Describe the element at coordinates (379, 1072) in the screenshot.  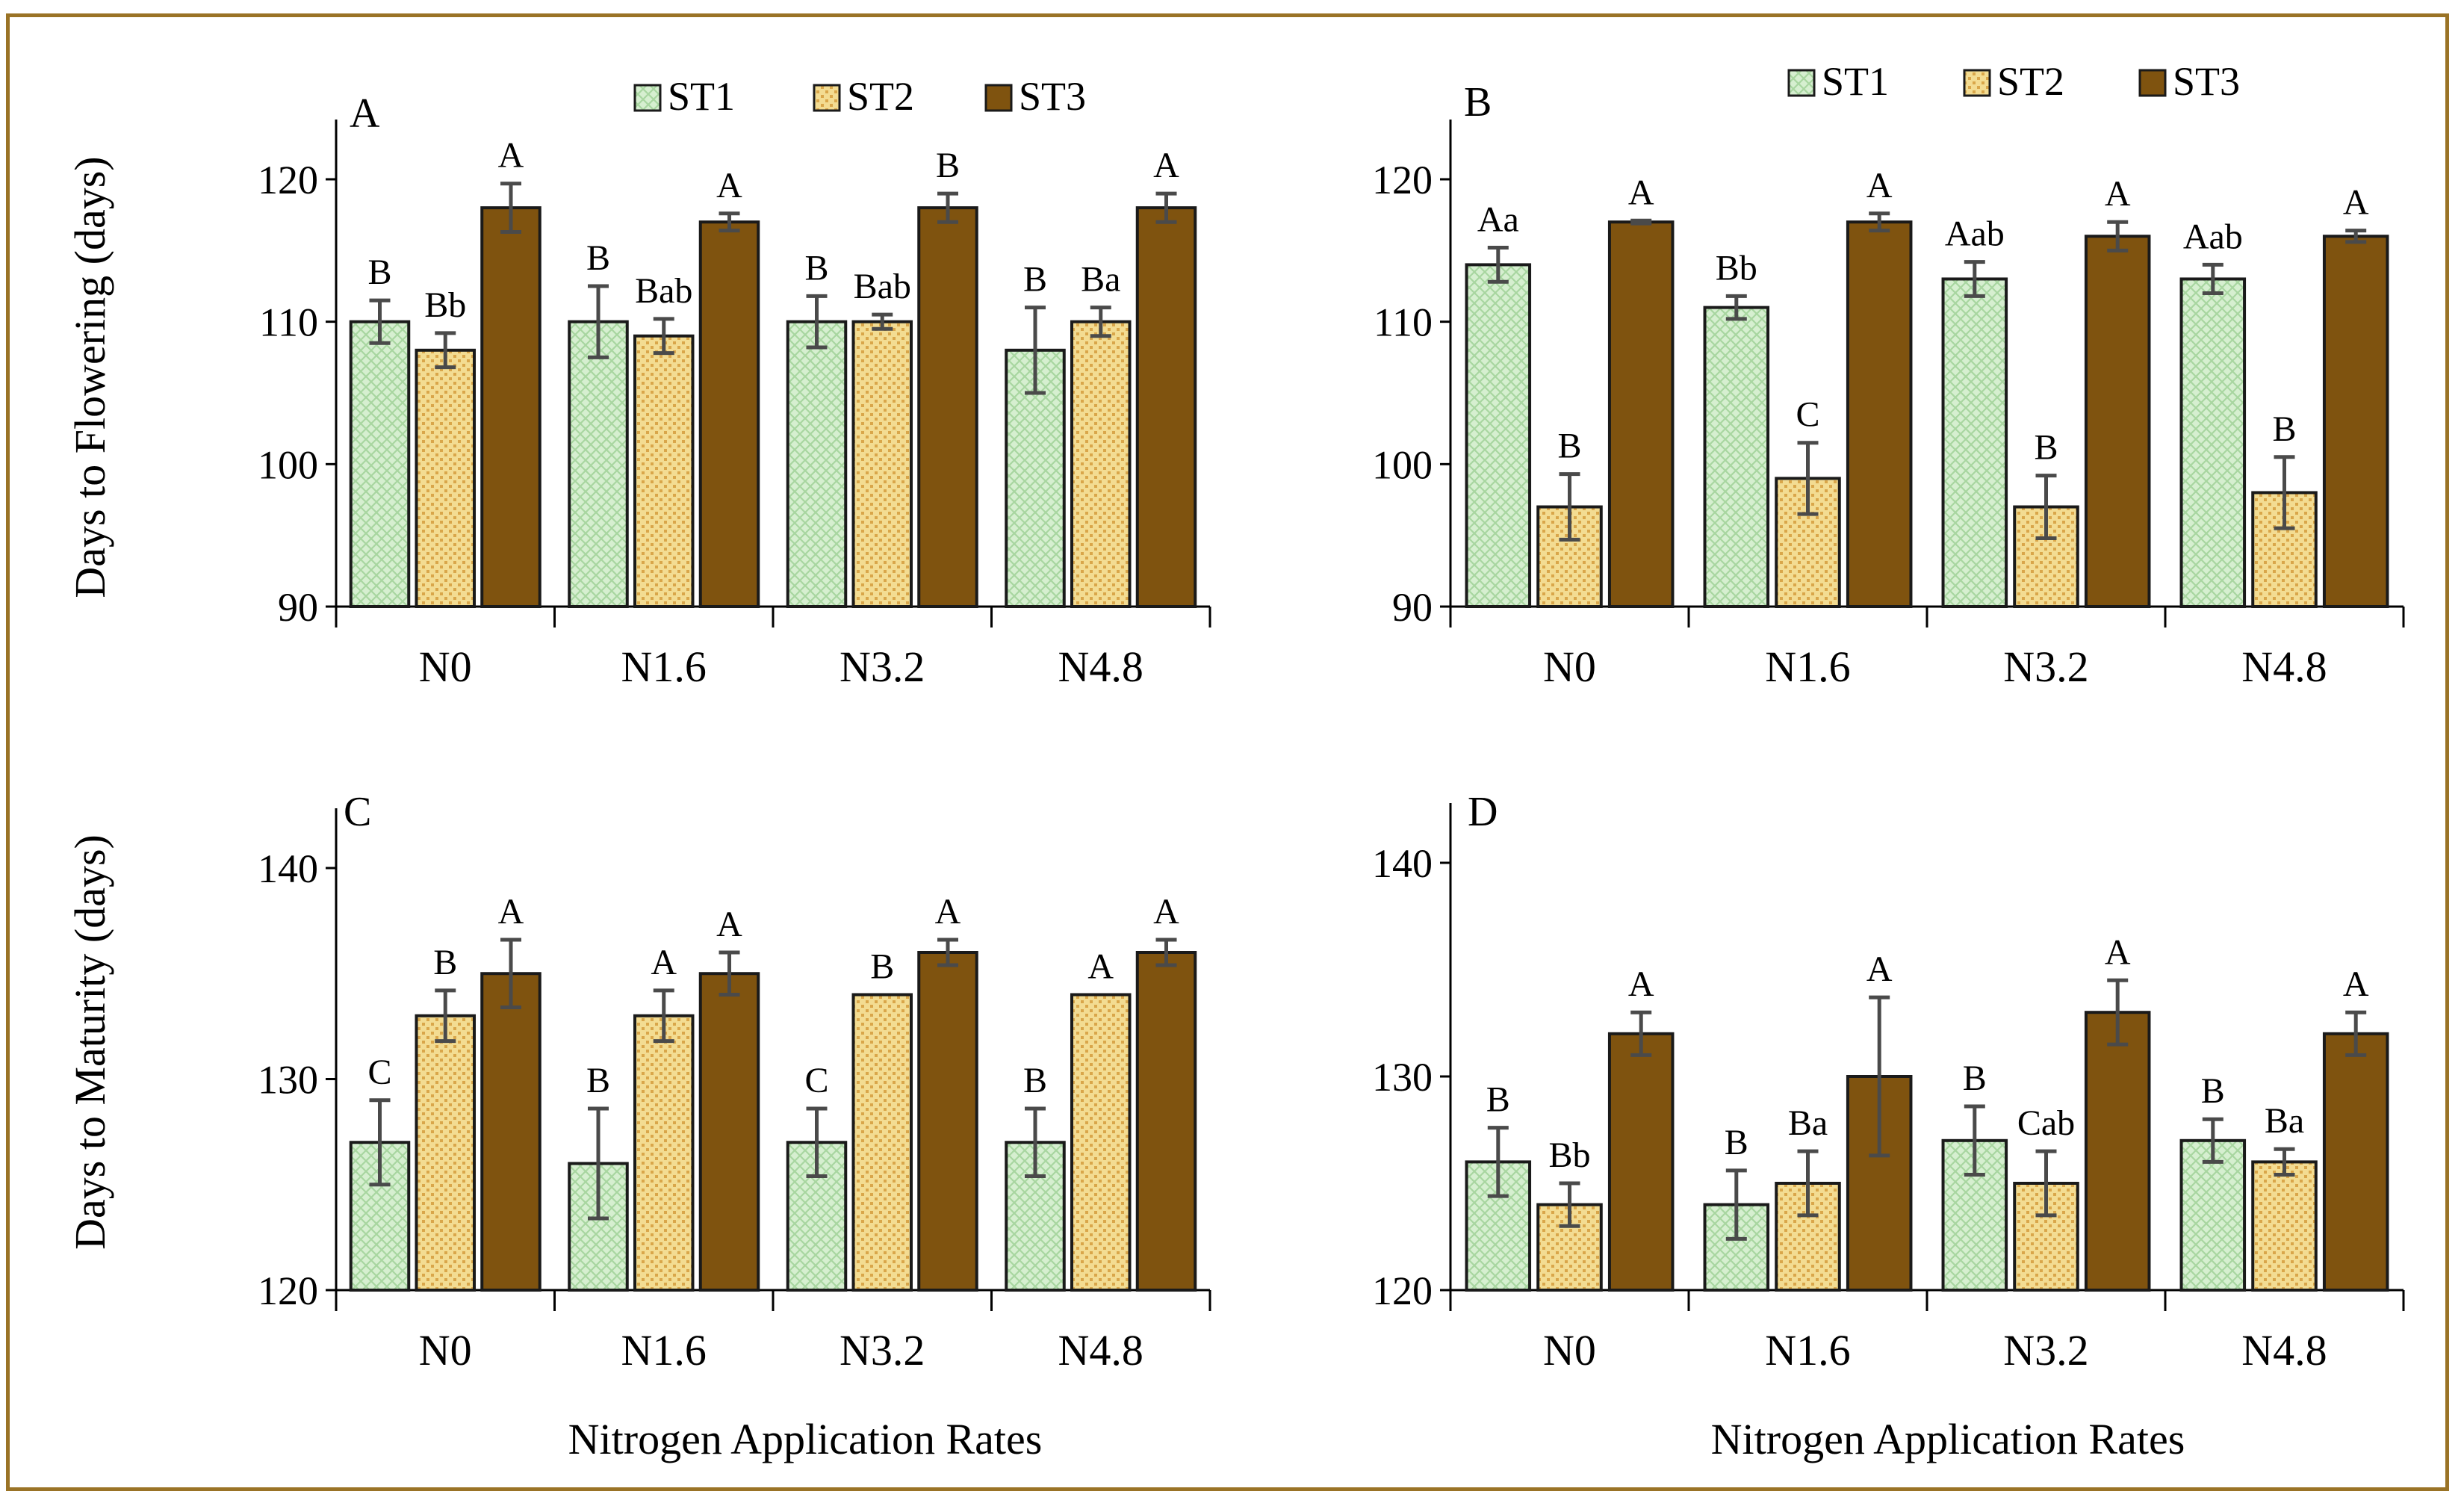
I see `significance-label: C` at that location.